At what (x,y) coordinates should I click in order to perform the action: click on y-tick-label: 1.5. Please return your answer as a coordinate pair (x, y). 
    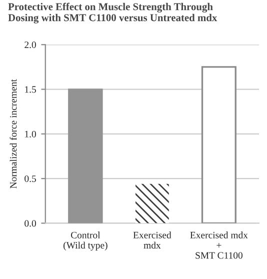
    Looking at the image, I should click on (30, 89).